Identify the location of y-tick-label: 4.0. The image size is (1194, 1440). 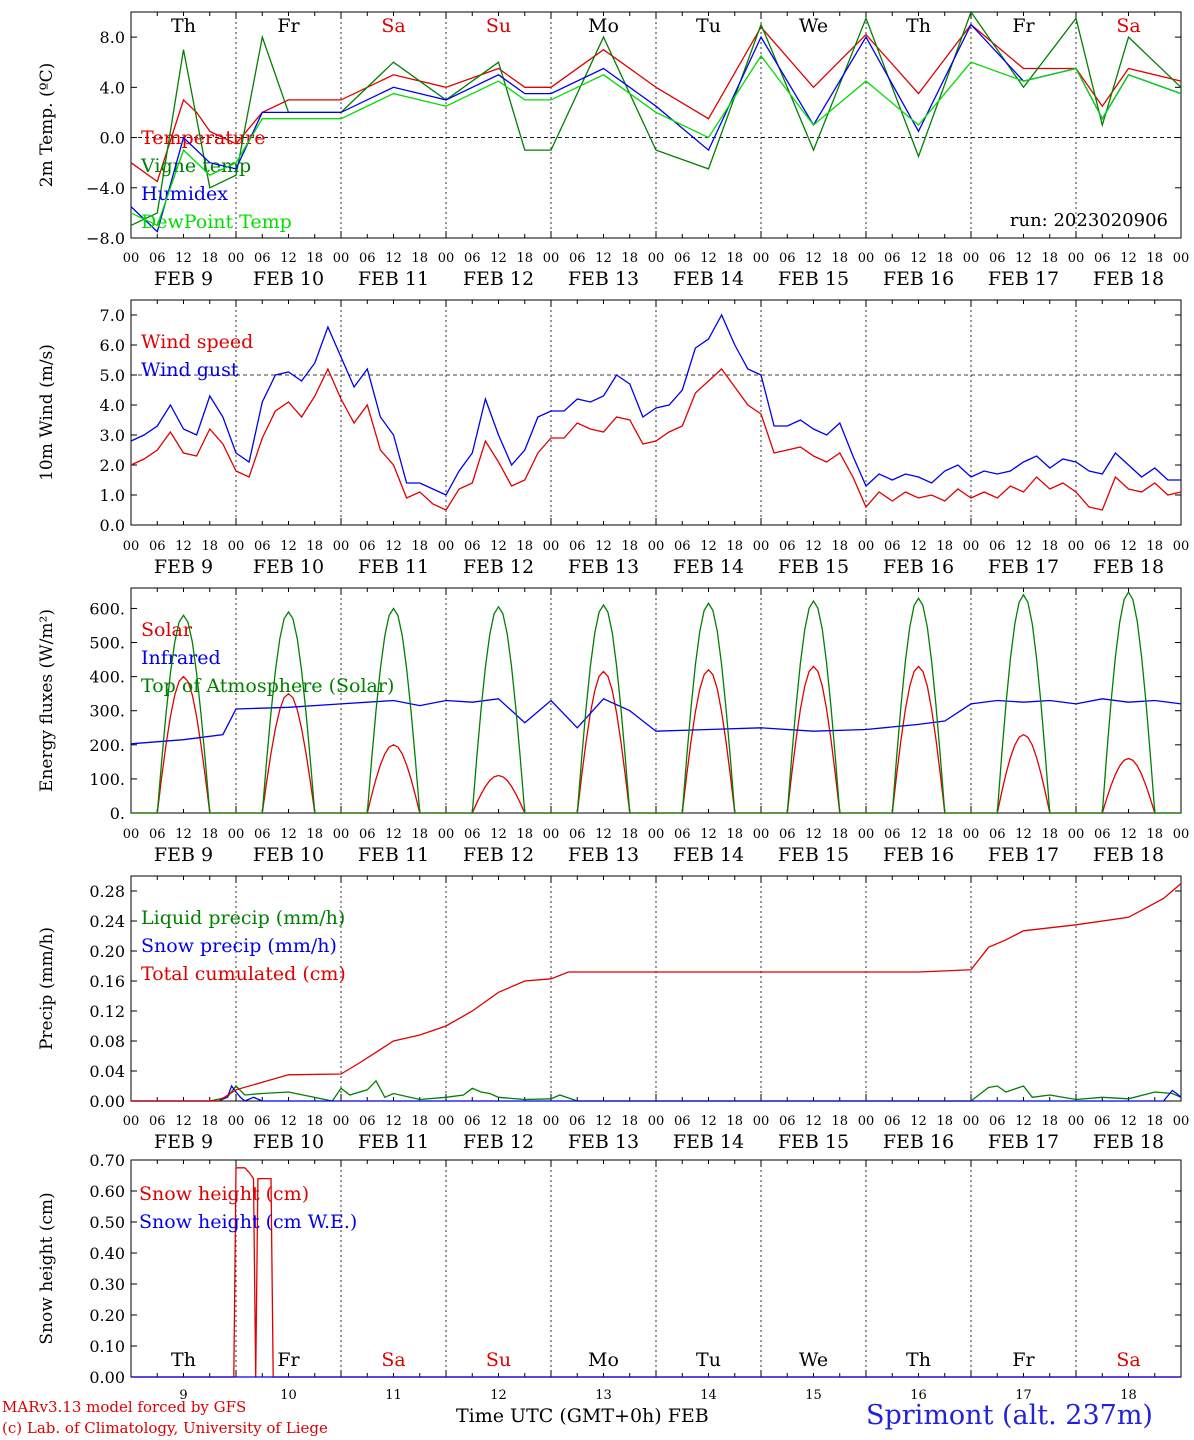
(112, 405).